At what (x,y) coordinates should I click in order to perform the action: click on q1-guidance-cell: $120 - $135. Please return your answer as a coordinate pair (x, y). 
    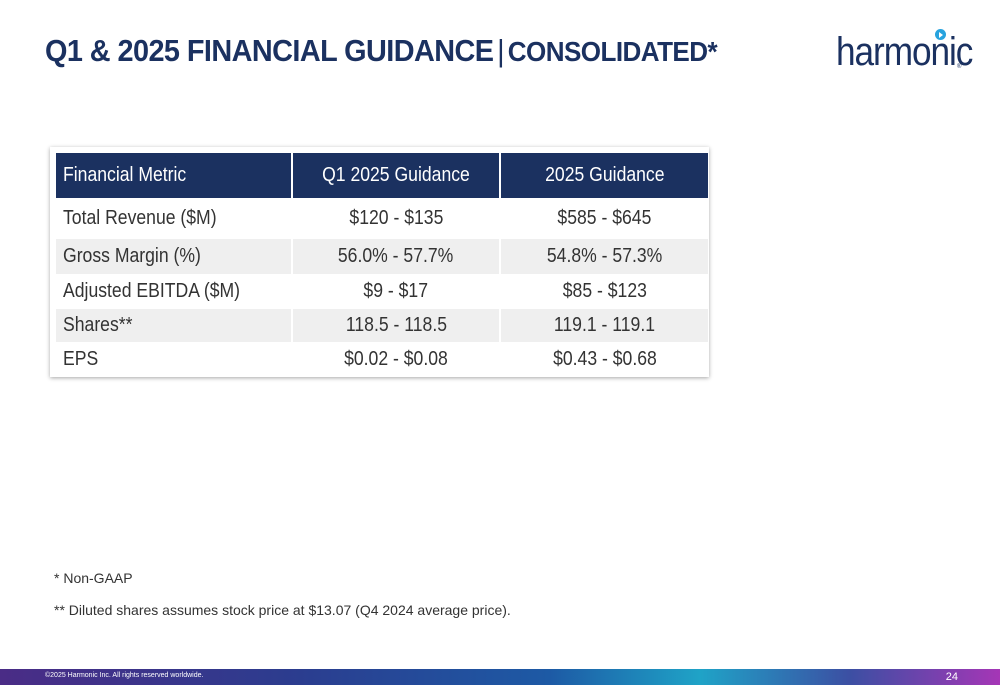
    Looking at the image, I should click on (396, 218).